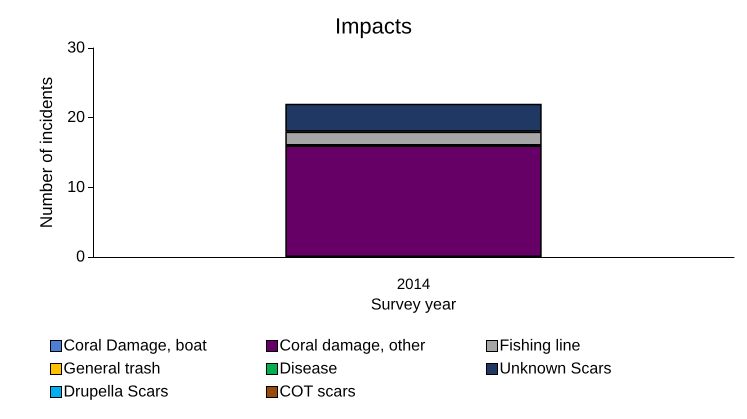 The height and width of the screenshot is (419, 747). I want to click on legend-label: Disease, so click(309, 369).